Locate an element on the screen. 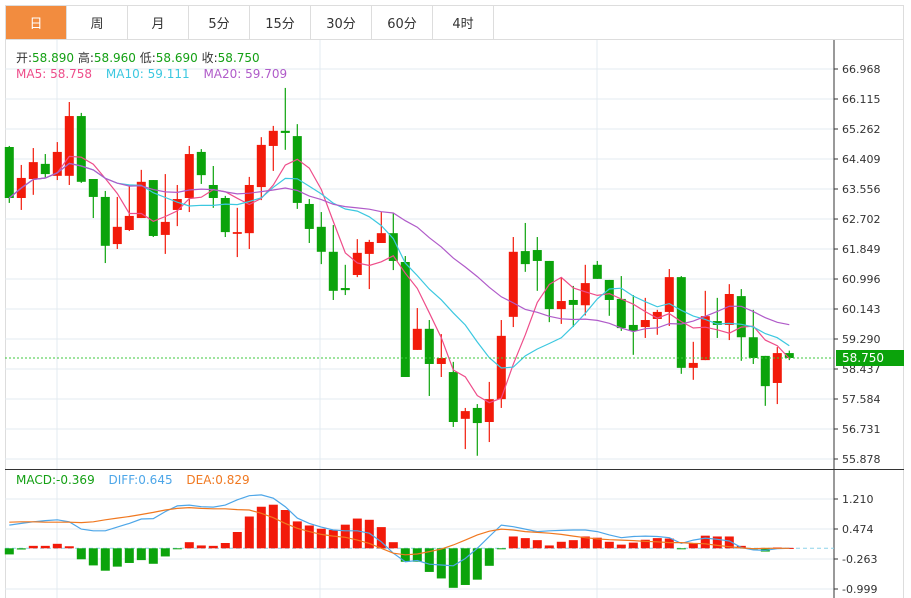 The height and width of the screenshot is (598, 911). y-tick-label: 64.409 is located at coordinates (861, 159).